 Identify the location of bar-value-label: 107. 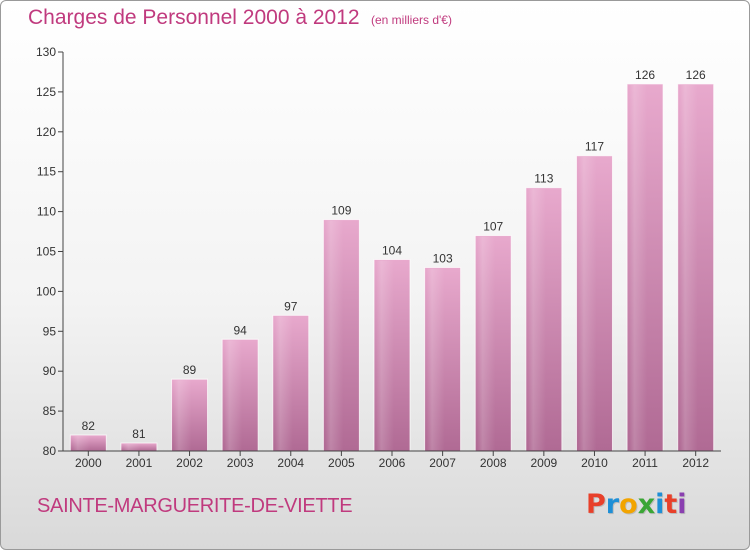
(493, 227).